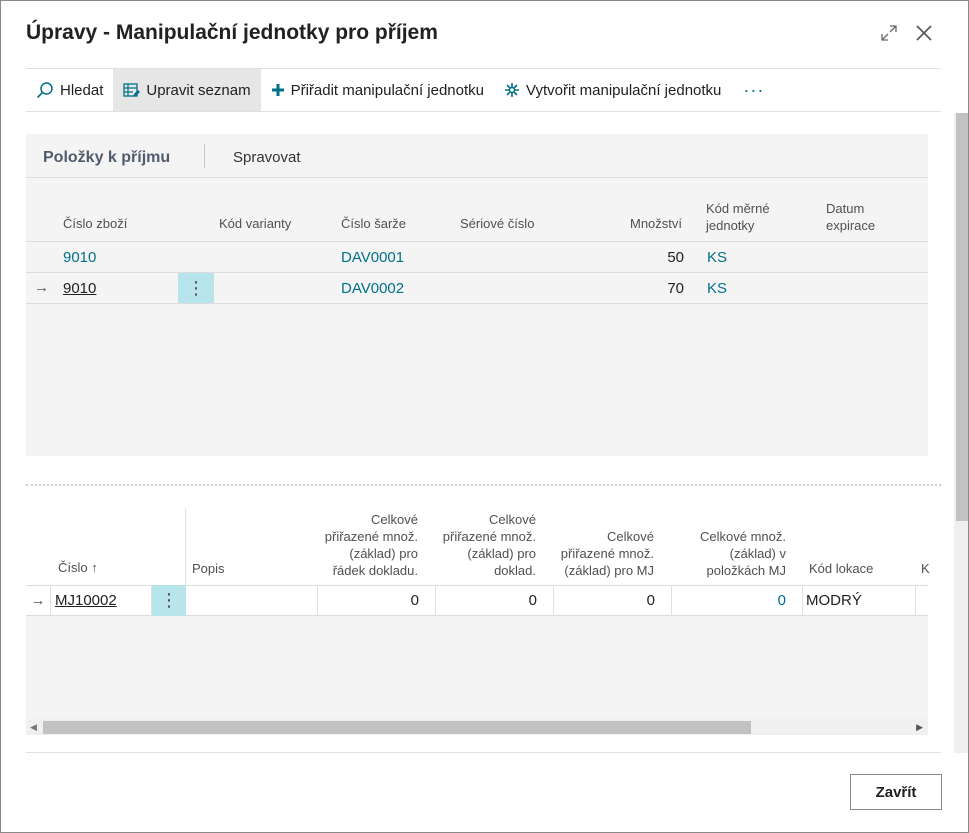 The width and height of the screenshot is (969, 833). What do you see at coordinates (743, 536) in the screenshot?
I see `hdr-line: Celkové množ.` at bounding box center [743, 536].